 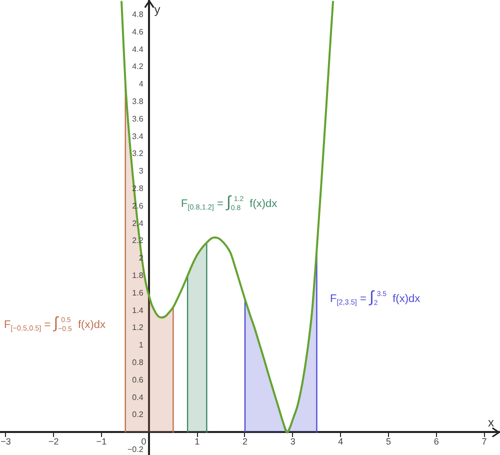 I want to click on x-tick-label: −1, so click(x=101, y=441).